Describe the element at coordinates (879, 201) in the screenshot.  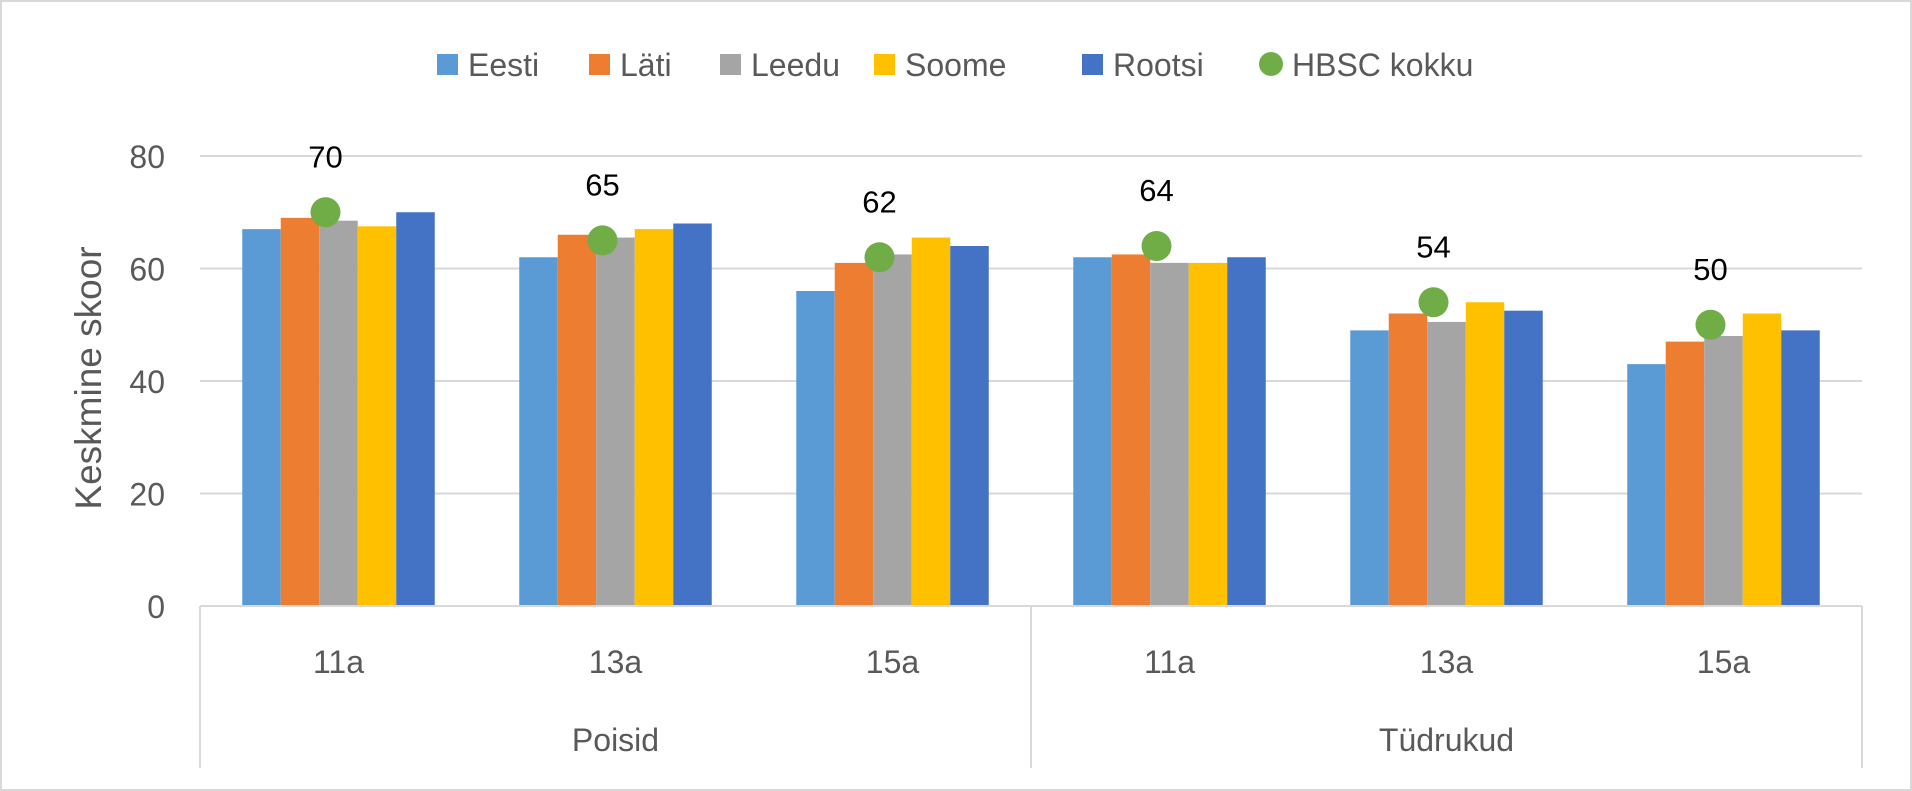
I see `data-label: 62` at that location.